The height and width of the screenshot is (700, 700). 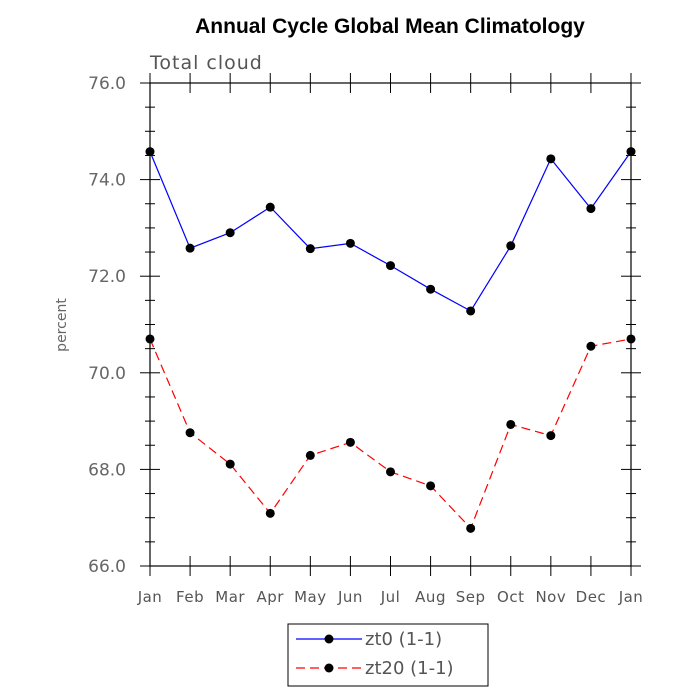 What do you see at coordinates (190, 597) in the screenshot?
I see `x-tick-label: Feb` at bounding box center [190, 597].